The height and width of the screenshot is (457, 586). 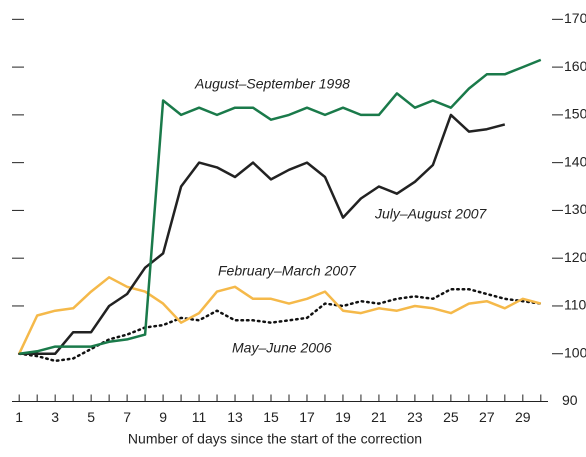 What do you see at coordinates (55, 417) in the screenshot?
I see `x-tick-label: 3` at bounding box center [55, 417].